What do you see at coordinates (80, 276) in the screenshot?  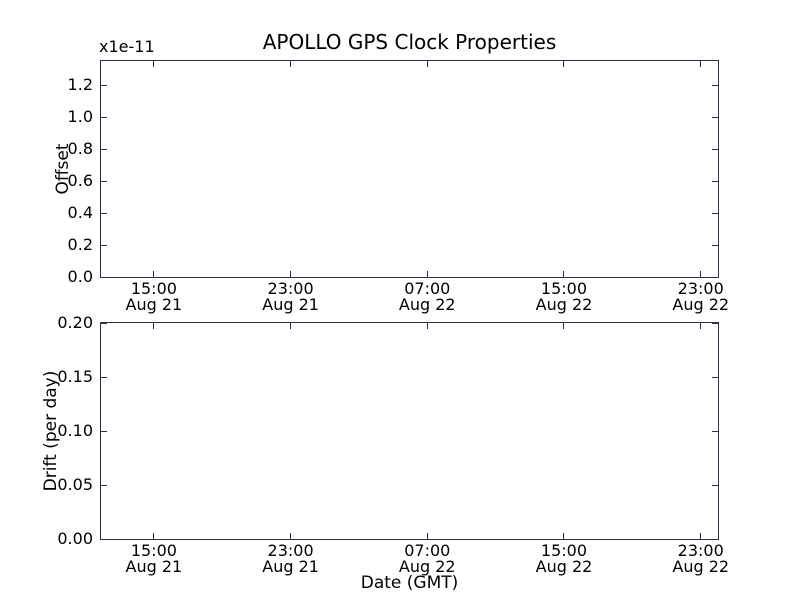 I see `y-tick-label: 0.0` at bounding box center [80, 276].